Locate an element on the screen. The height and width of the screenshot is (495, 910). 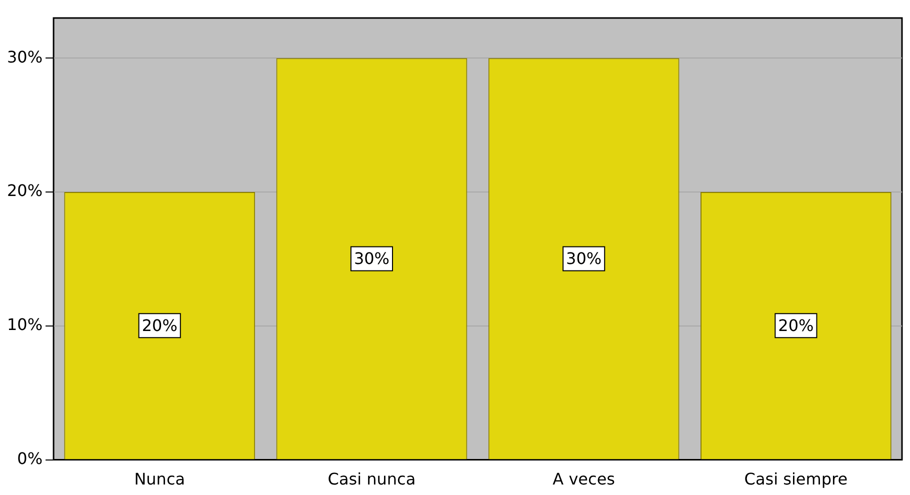
y-tick-label: 20% is located at coordinates (25, 190).